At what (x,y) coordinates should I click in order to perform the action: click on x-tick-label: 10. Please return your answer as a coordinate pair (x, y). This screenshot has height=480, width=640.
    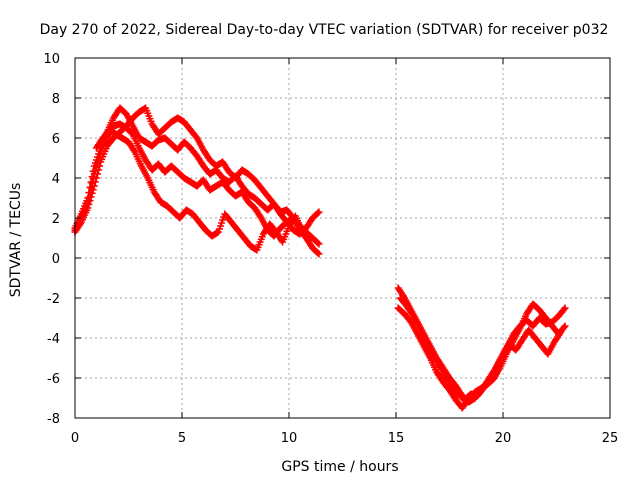
    Looking at the image, I should click on (289, 438).